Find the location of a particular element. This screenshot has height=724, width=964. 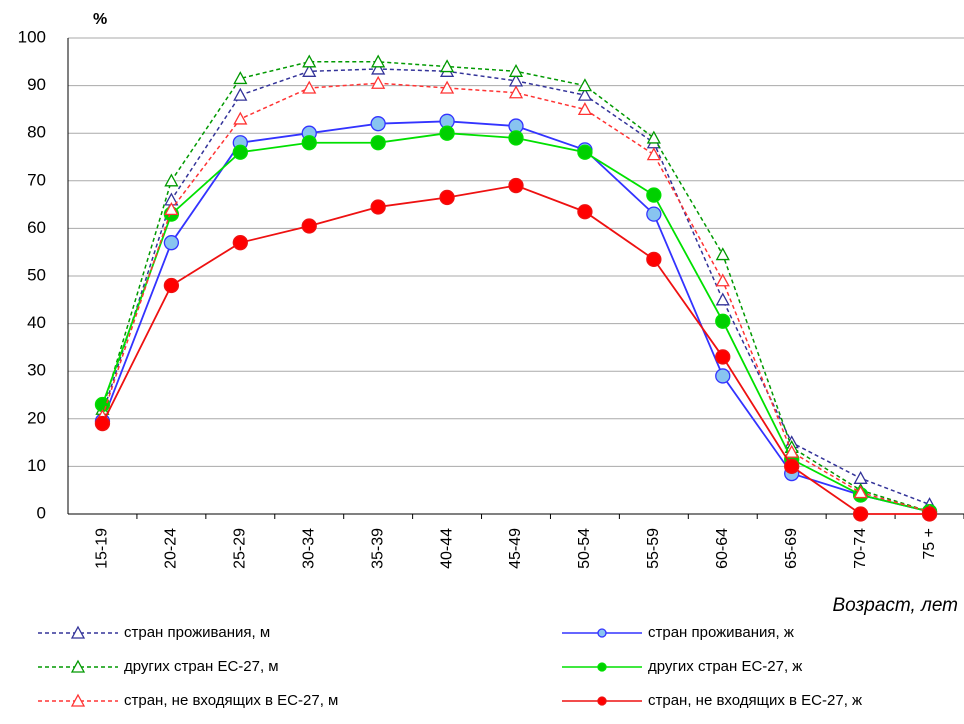

x-tick-label: 40-44 is located at coordinates (446, 548).